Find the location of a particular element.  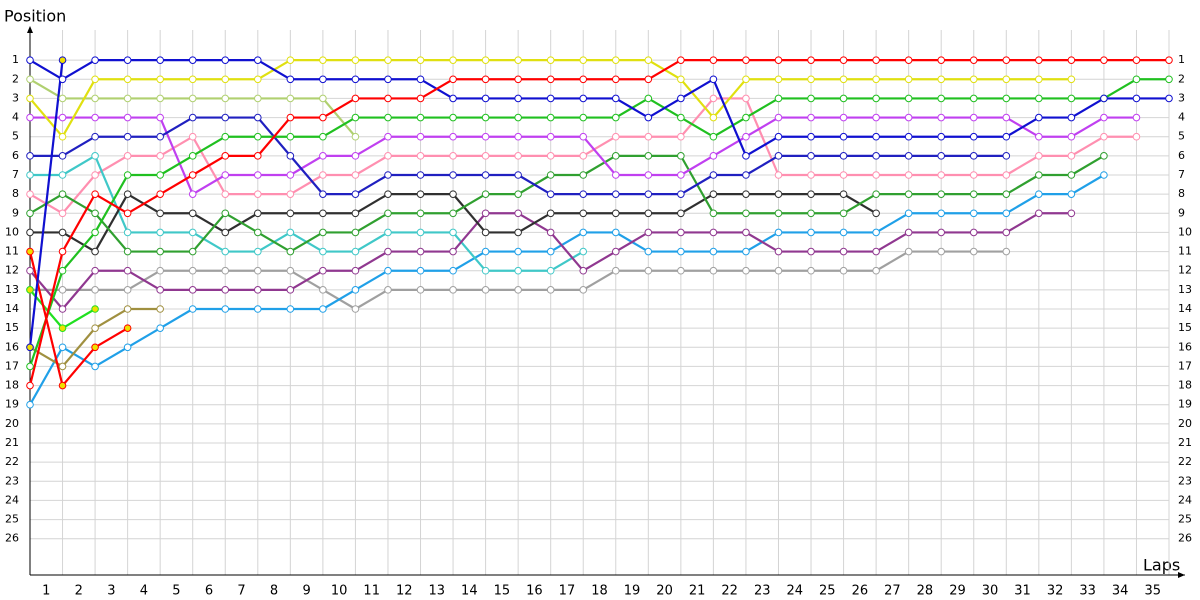

x-tick-label: 22 is located at coordinates (729, 591).